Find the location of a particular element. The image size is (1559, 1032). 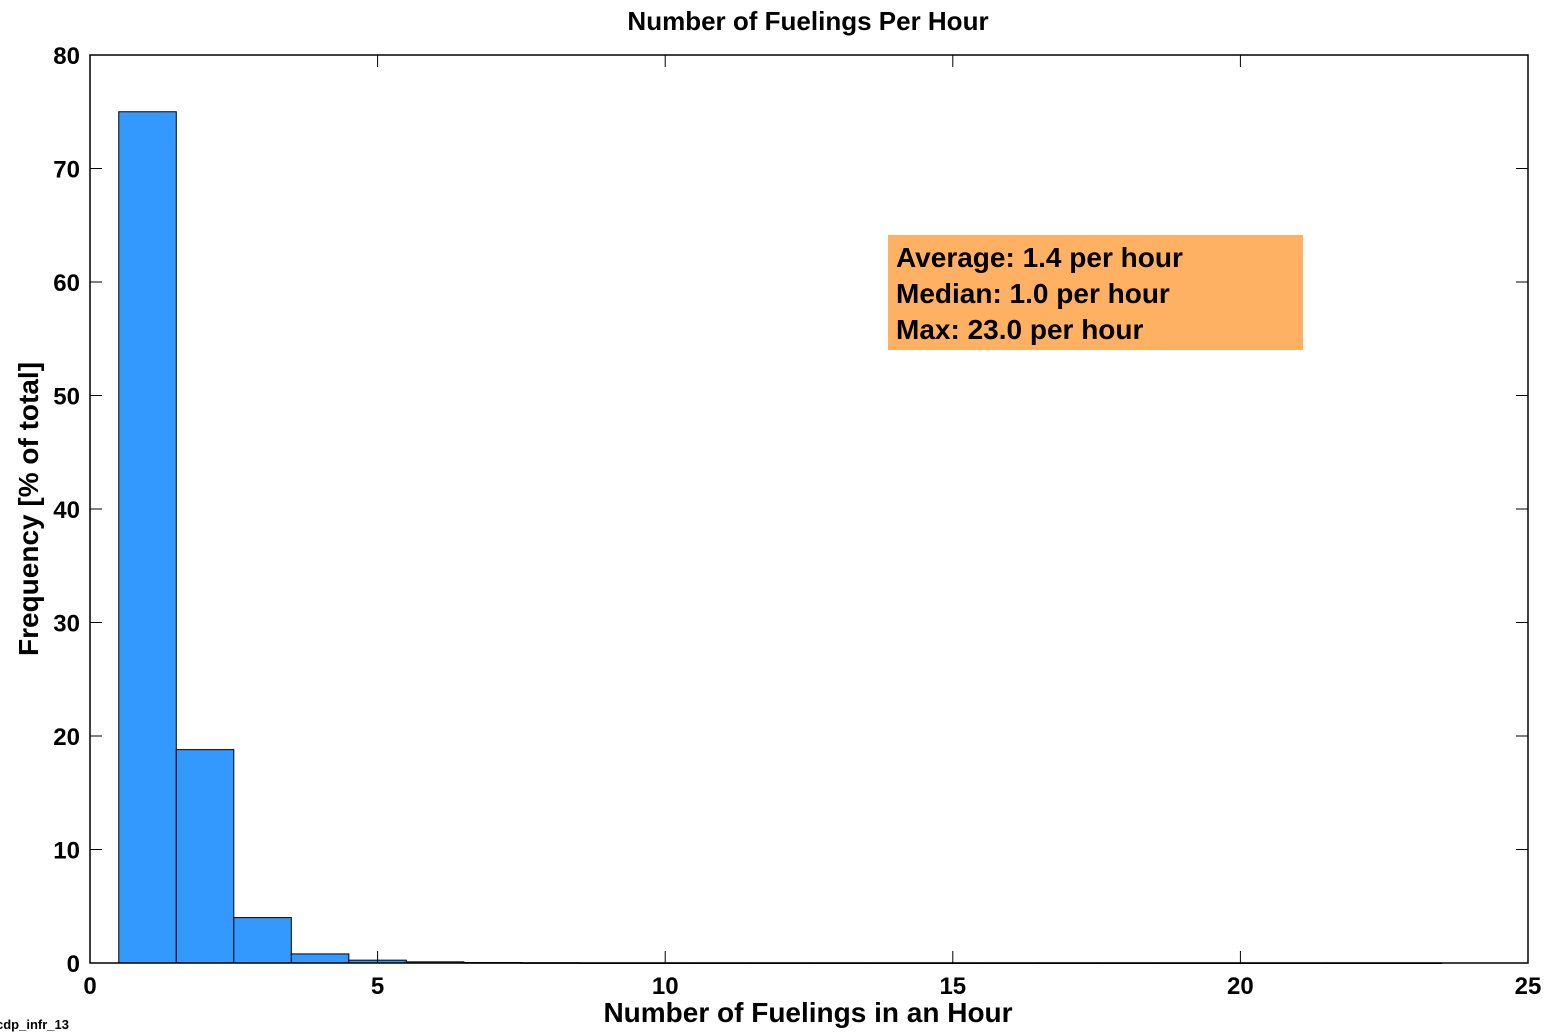

y-tick-label: 20 is located at coordinates (66, 737).